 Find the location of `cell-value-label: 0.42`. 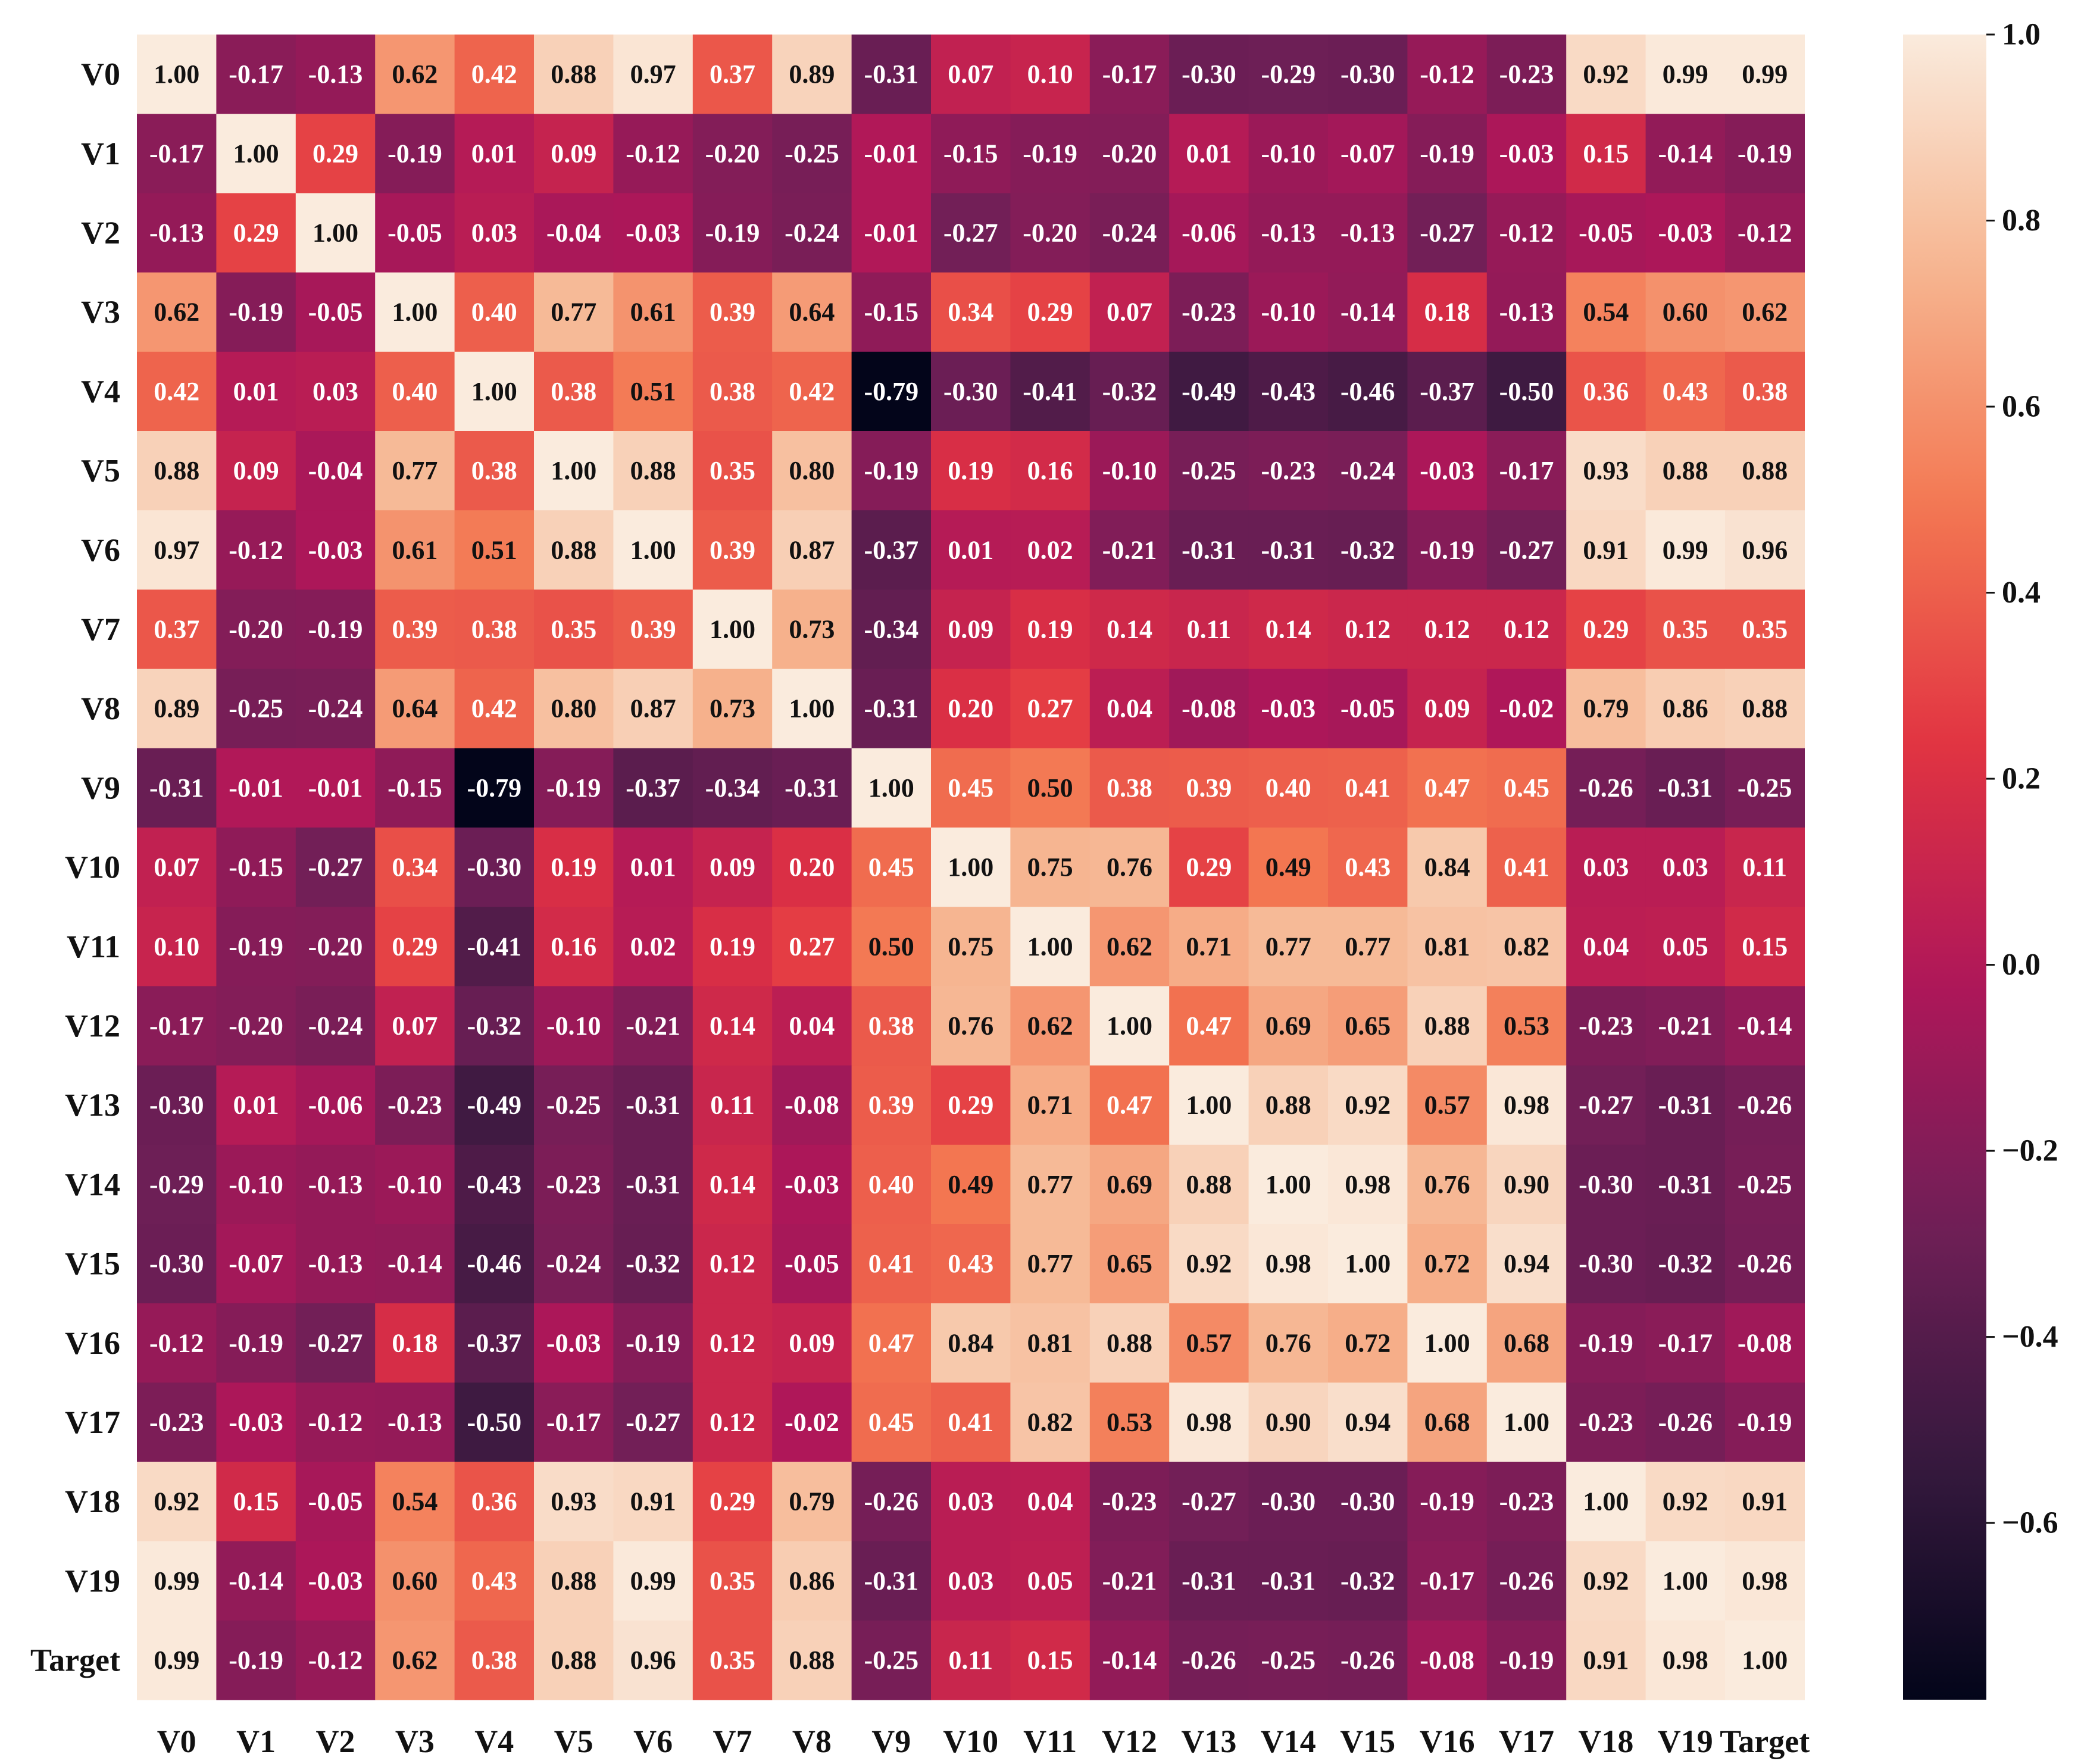

cell-value-label: 0.42 is located at coordinates (812, 391).